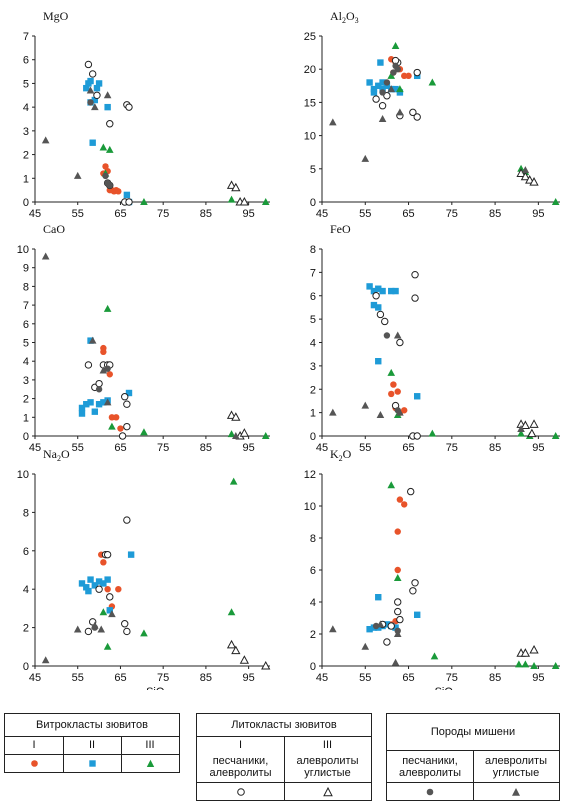 This screenshot has height=803, width=564. I want to click on legend-vitro-col-1: I, so click(34, 745).